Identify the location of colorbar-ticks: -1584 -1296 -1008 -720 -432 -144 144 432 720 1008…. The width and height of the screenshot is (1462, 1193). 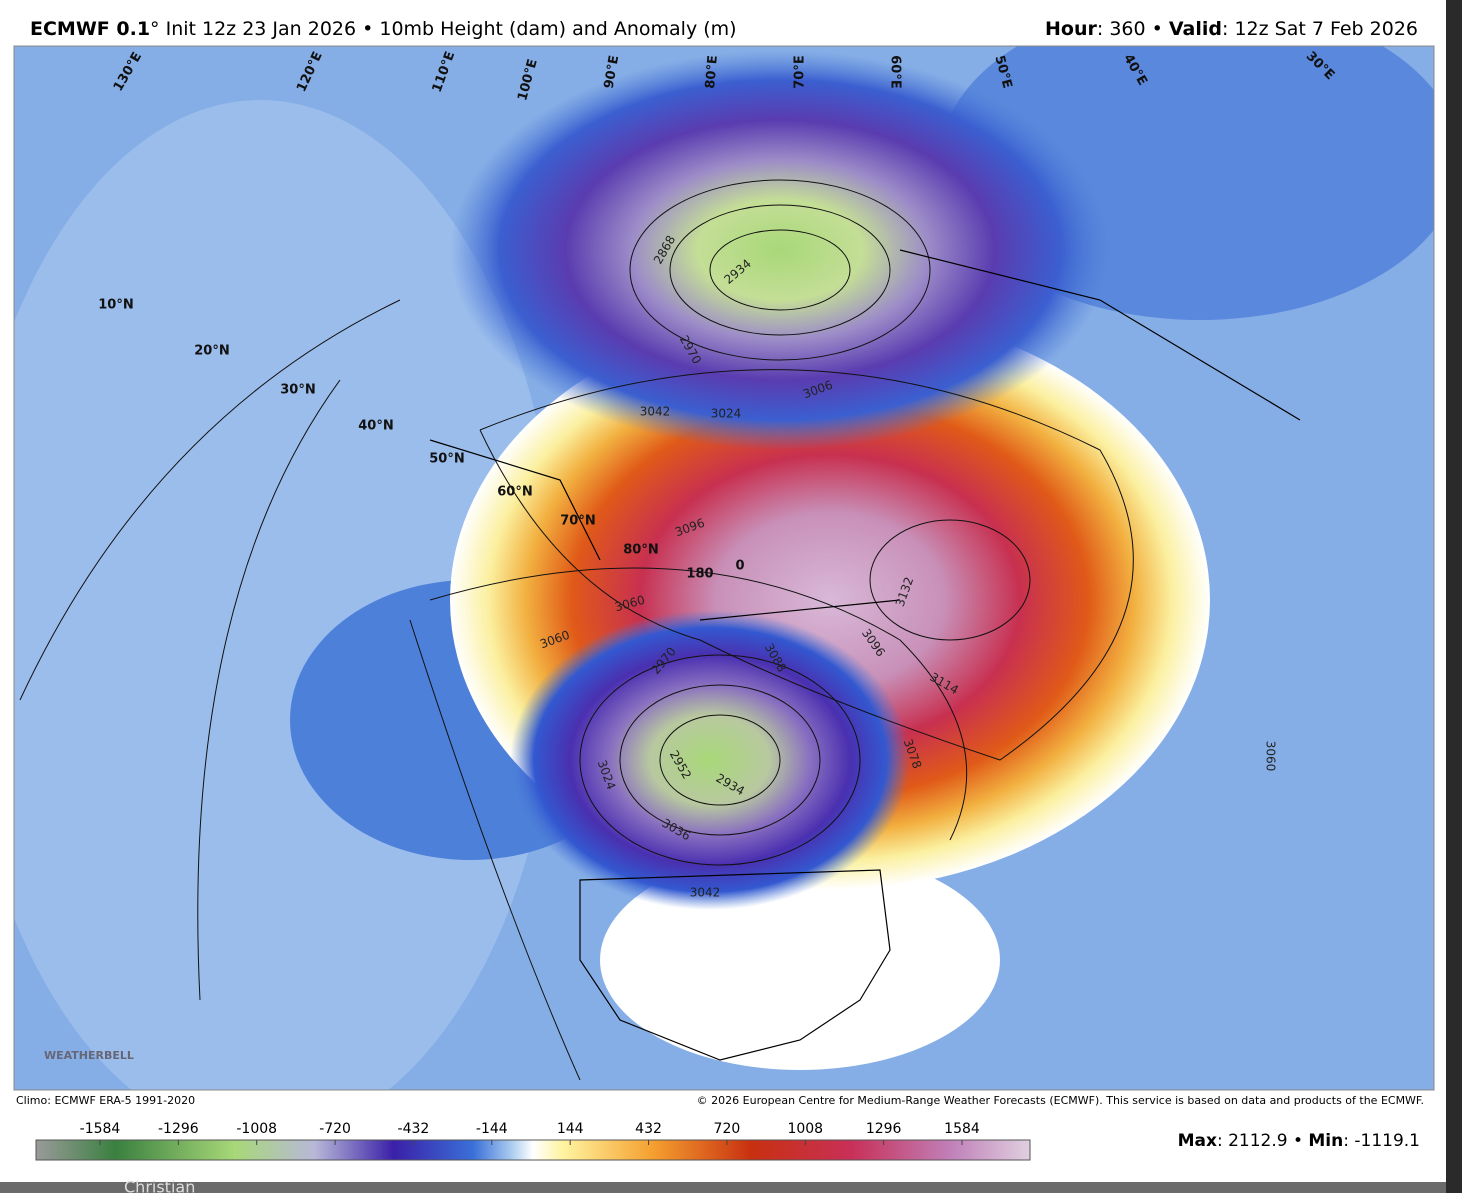
(530, 1133).